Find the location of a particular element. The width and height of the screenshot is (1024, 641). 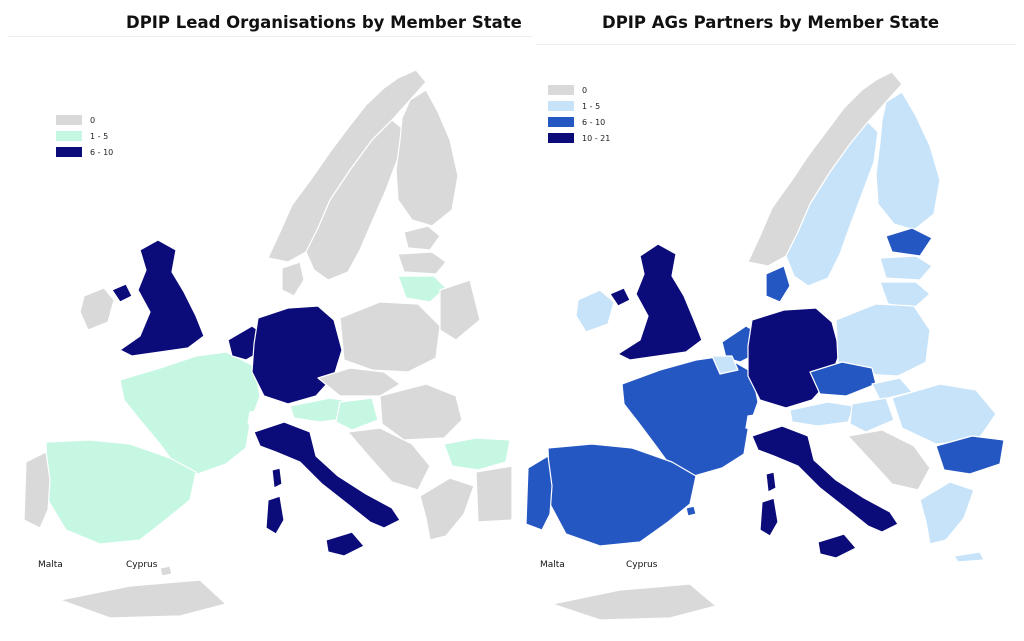

legend-ags-partners: 0 1 - 5 6 - 10 10 - 21 is located at coordinates (579, 114).